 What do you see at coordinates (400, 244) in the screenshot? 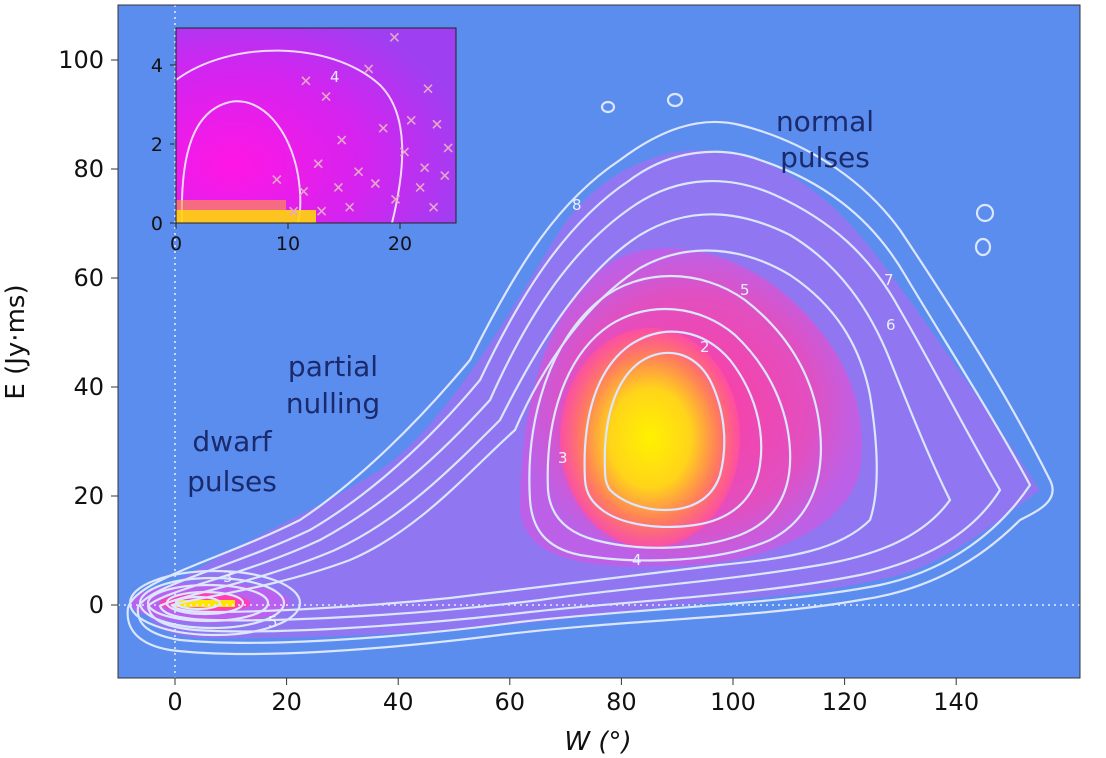
I see `inset-x-tick-label: 20` at bounding box center [400, 244].